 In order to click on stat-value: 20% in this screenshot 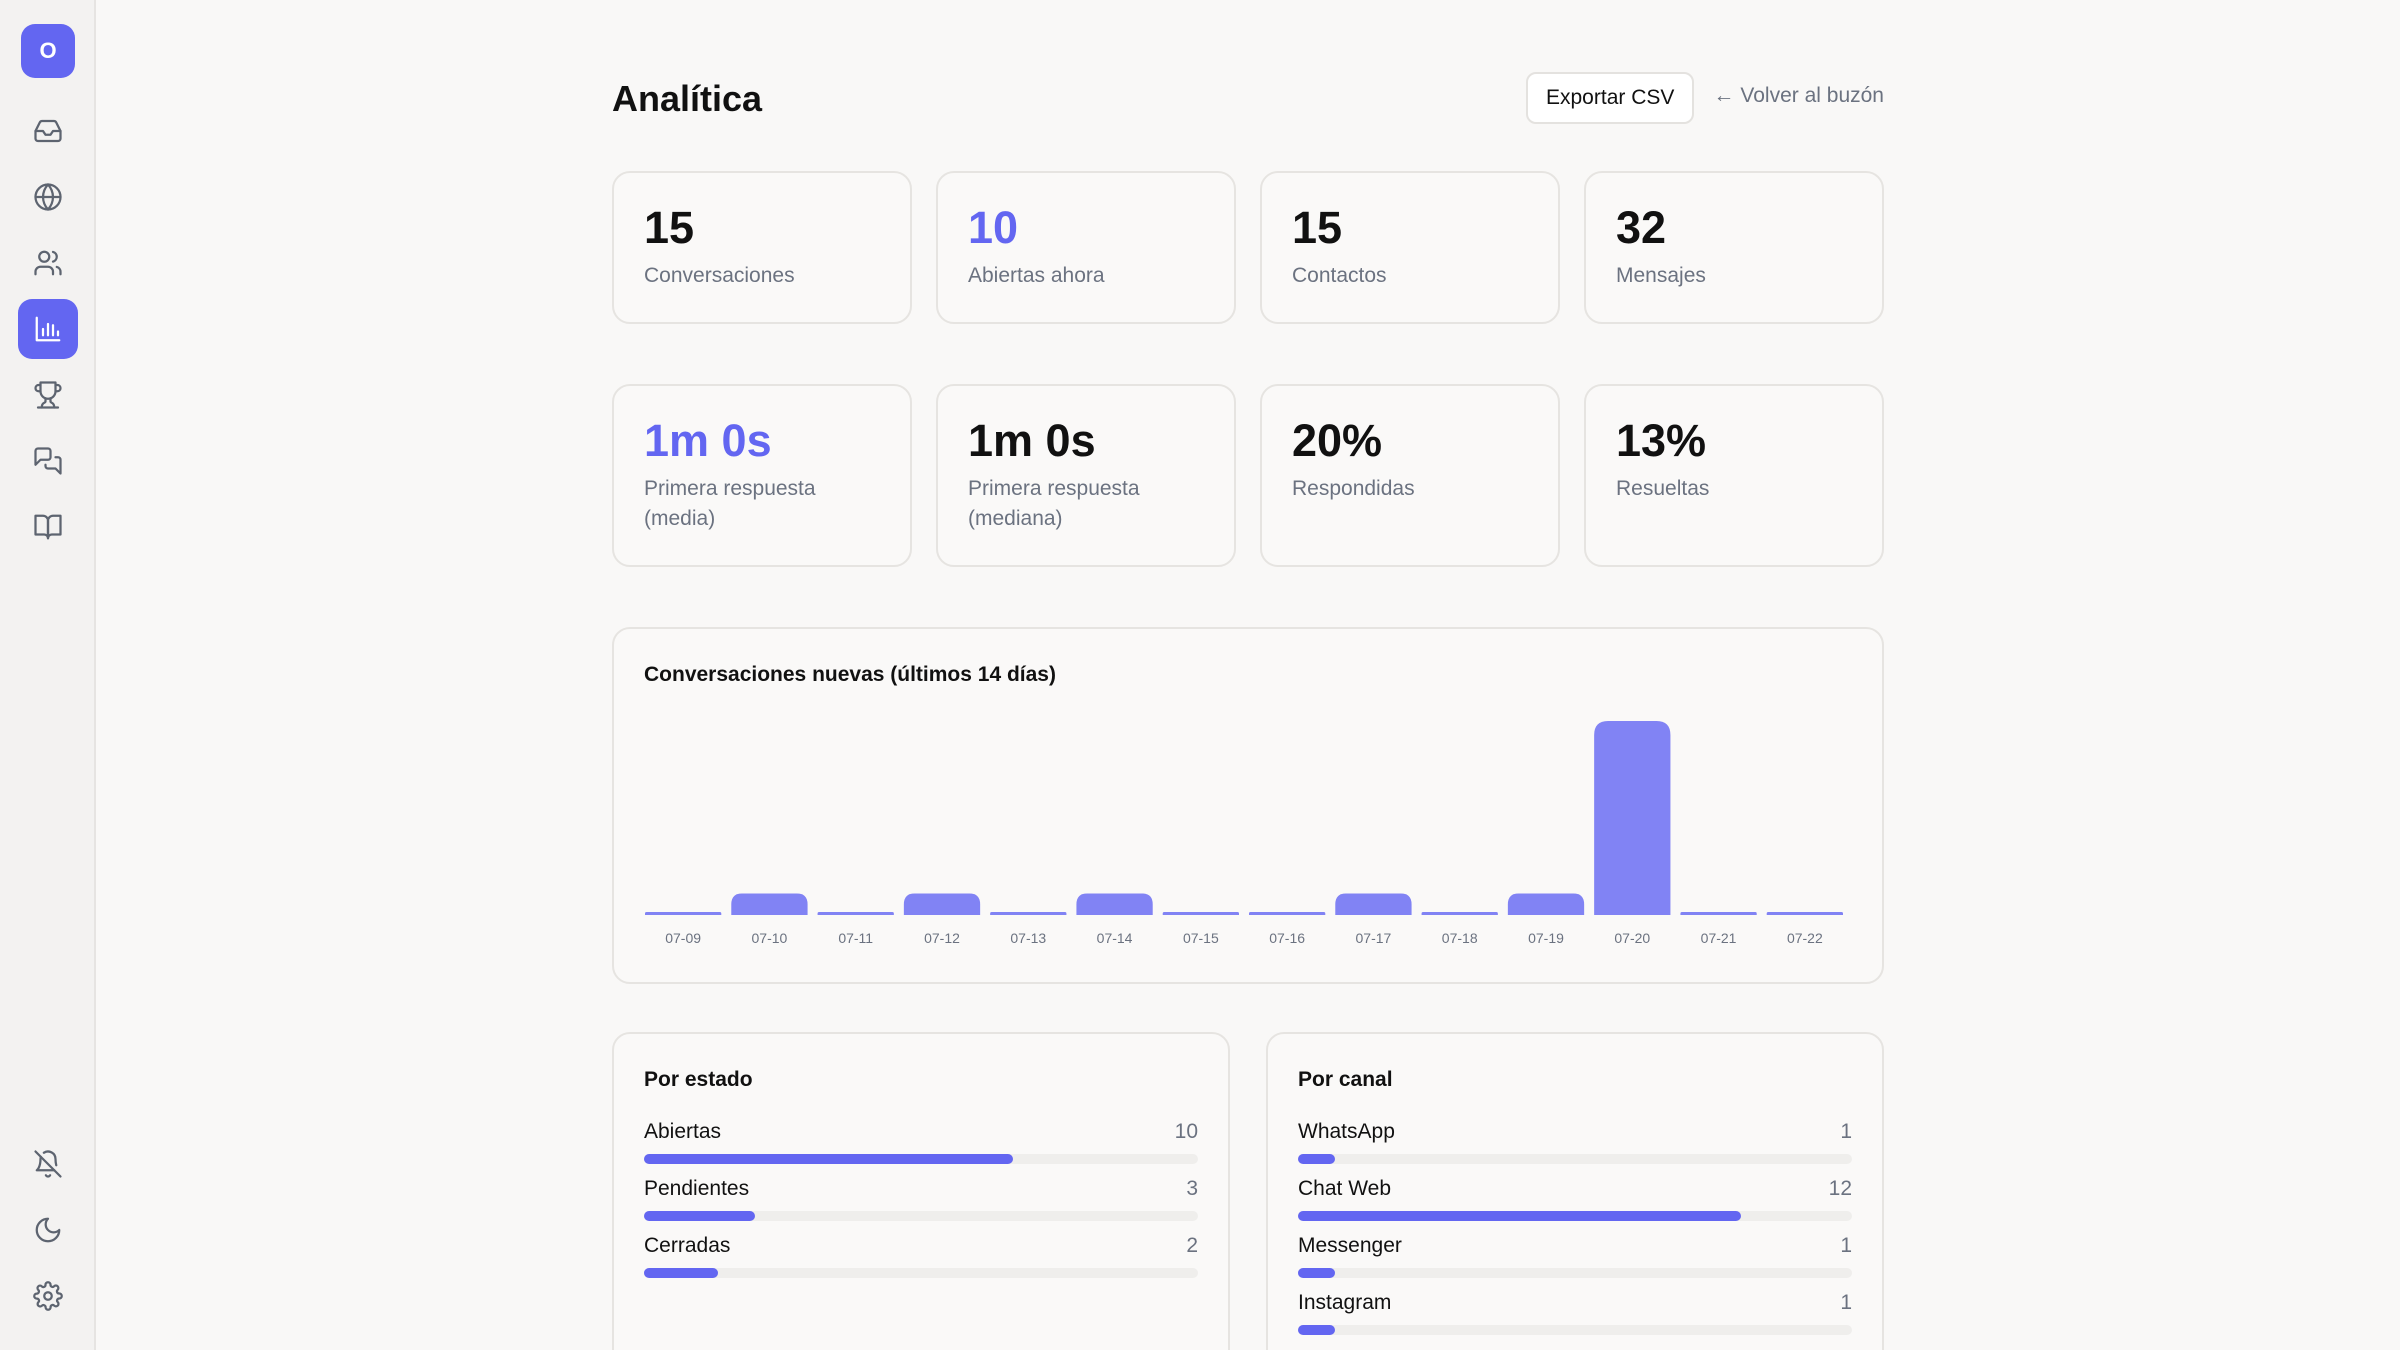, I will do `click(1337, 440)`.